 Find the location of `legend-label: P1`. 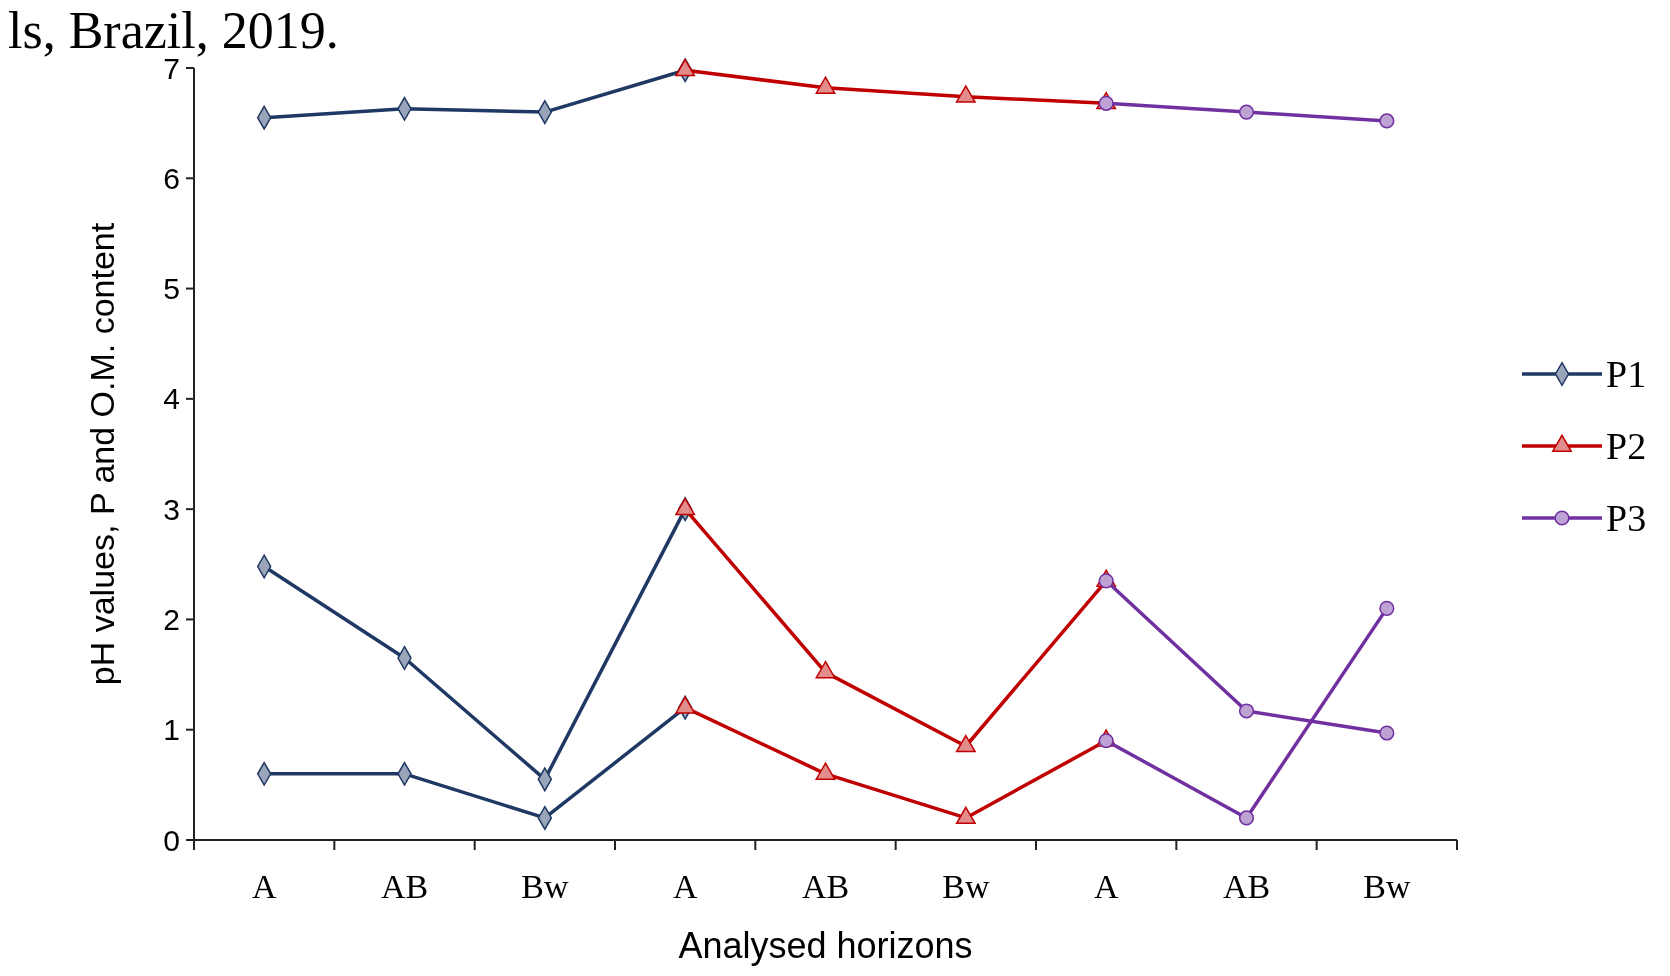

legend-label: P1 is located at coordinates (1626, 374).